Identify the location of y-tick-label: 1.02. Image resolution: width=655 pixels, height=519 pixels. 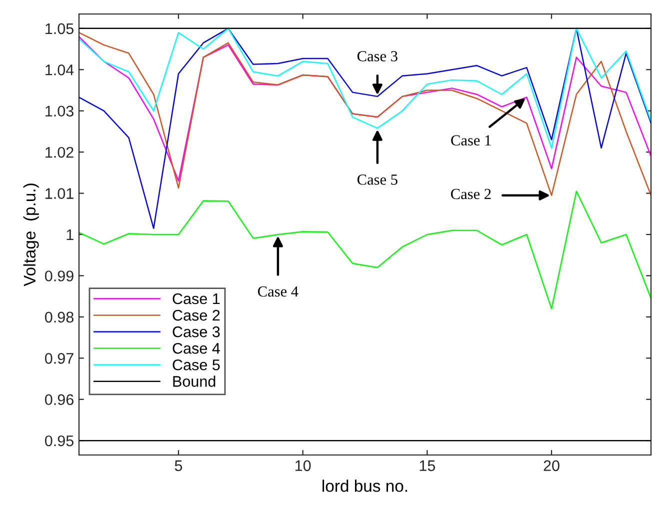
(60, 152).